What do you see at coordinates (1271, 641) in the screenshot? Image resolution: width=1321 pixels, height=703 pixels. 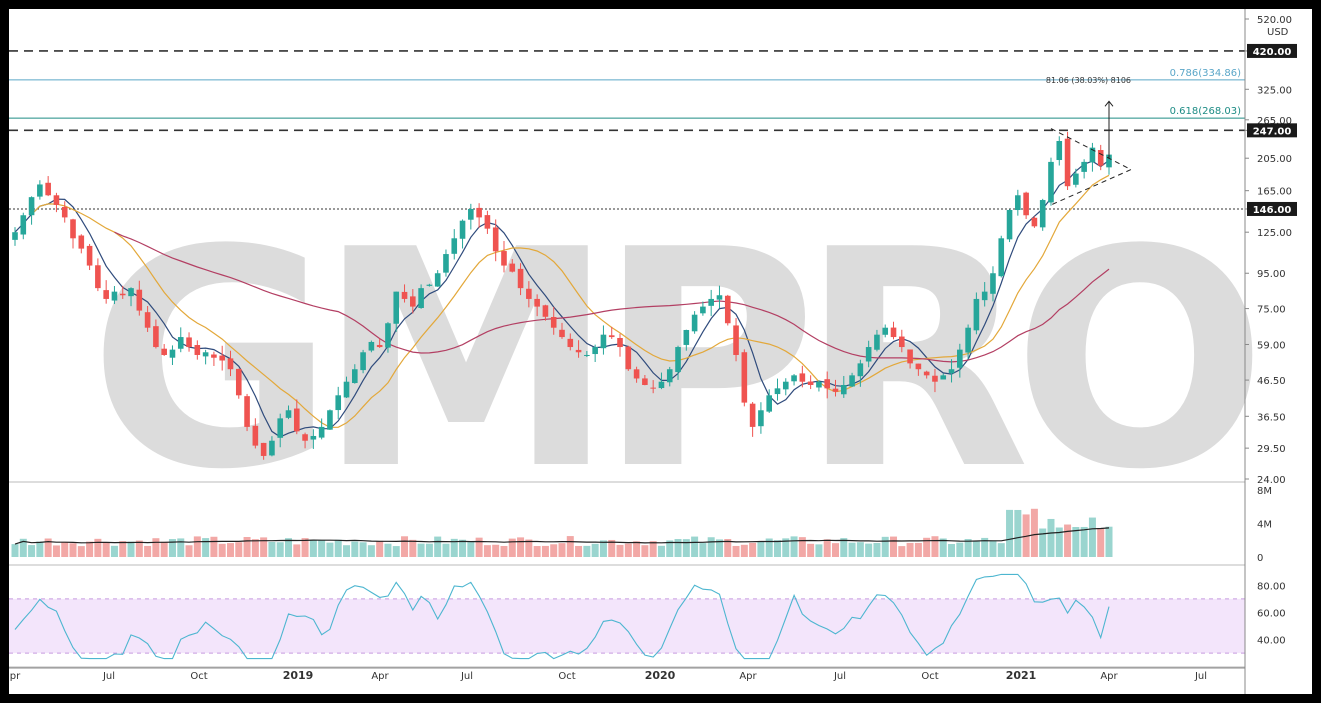 I see `rsi-tick-label: 40.00` at bounding box center [1271, 641].